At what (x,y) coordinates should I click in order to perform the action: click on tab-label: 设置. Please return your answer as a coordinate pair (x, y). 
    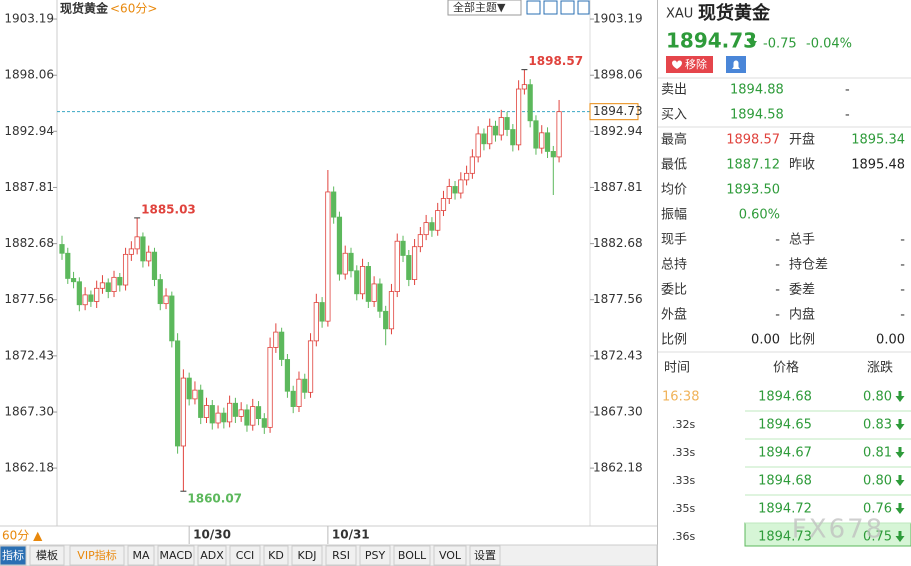
    Looking at the image, I should click on (485, 555).